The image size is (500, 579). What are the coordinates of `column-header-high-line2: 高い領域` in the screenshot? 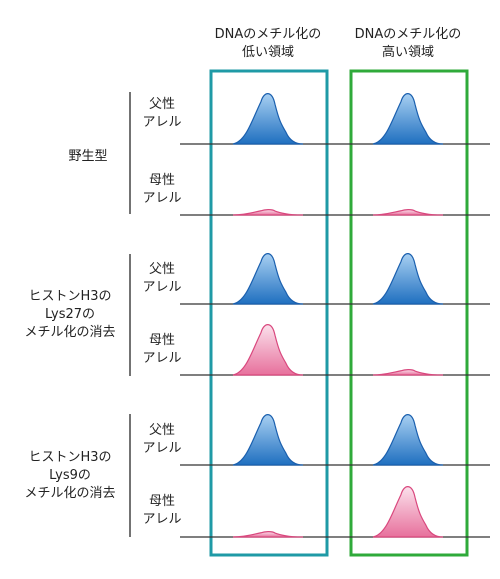 It's located at (408, 52).